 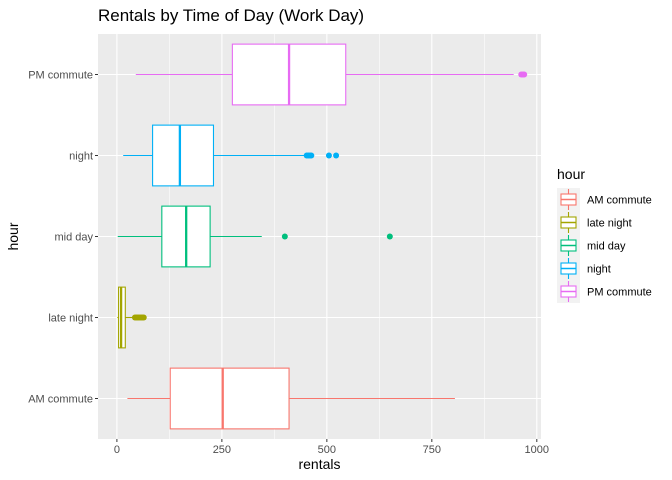 What do you see at coordinates (432, 450) in the screenshot?
I see `x-tick-label: 750` at bounding box center [432, 450].